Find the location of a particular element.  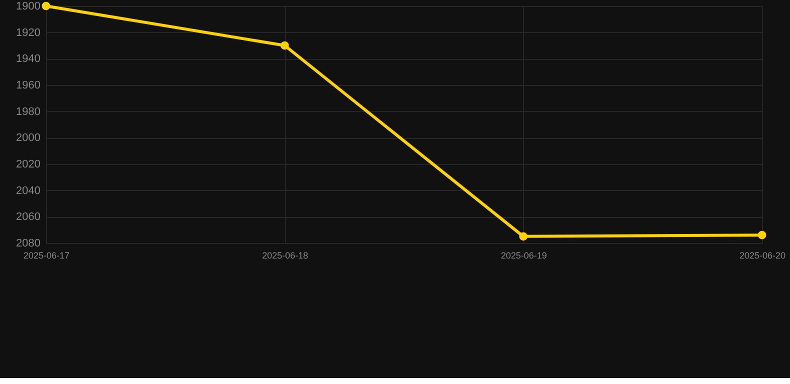

y-tick-label: 1920 is located at coordinates (28, 32).